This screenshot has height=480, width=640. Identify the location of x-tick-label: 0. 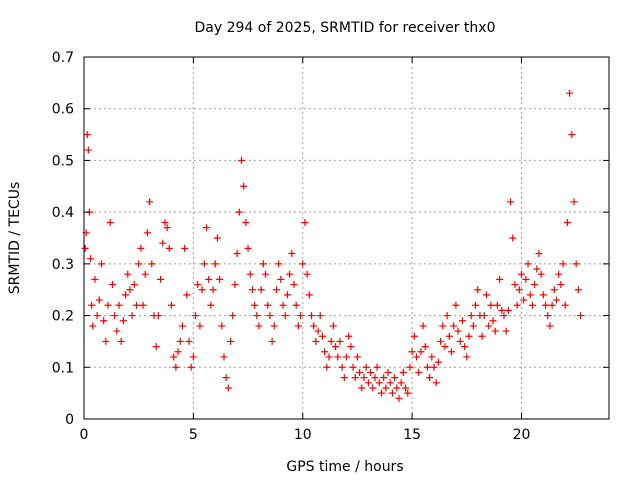
(84, 435).